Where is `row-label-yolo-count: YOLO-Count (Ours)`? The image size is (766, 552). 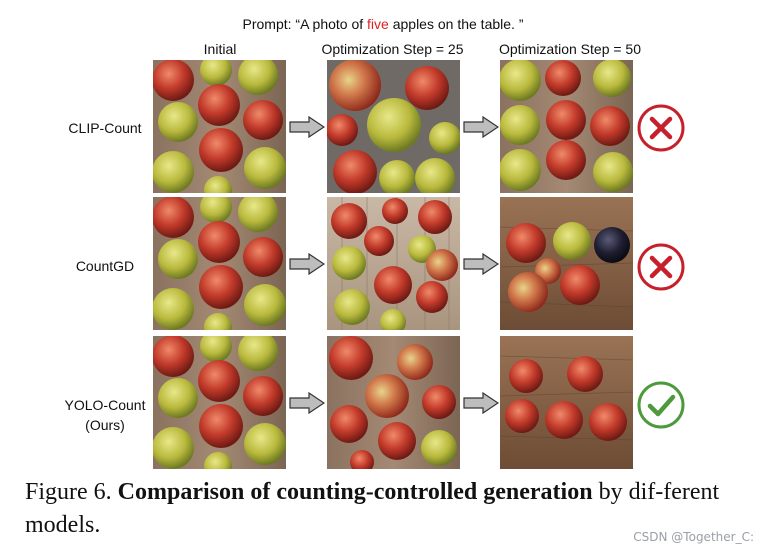 row-label-yolo-count: YOLO-Count (Ours) is located at coordinates (105, 415).